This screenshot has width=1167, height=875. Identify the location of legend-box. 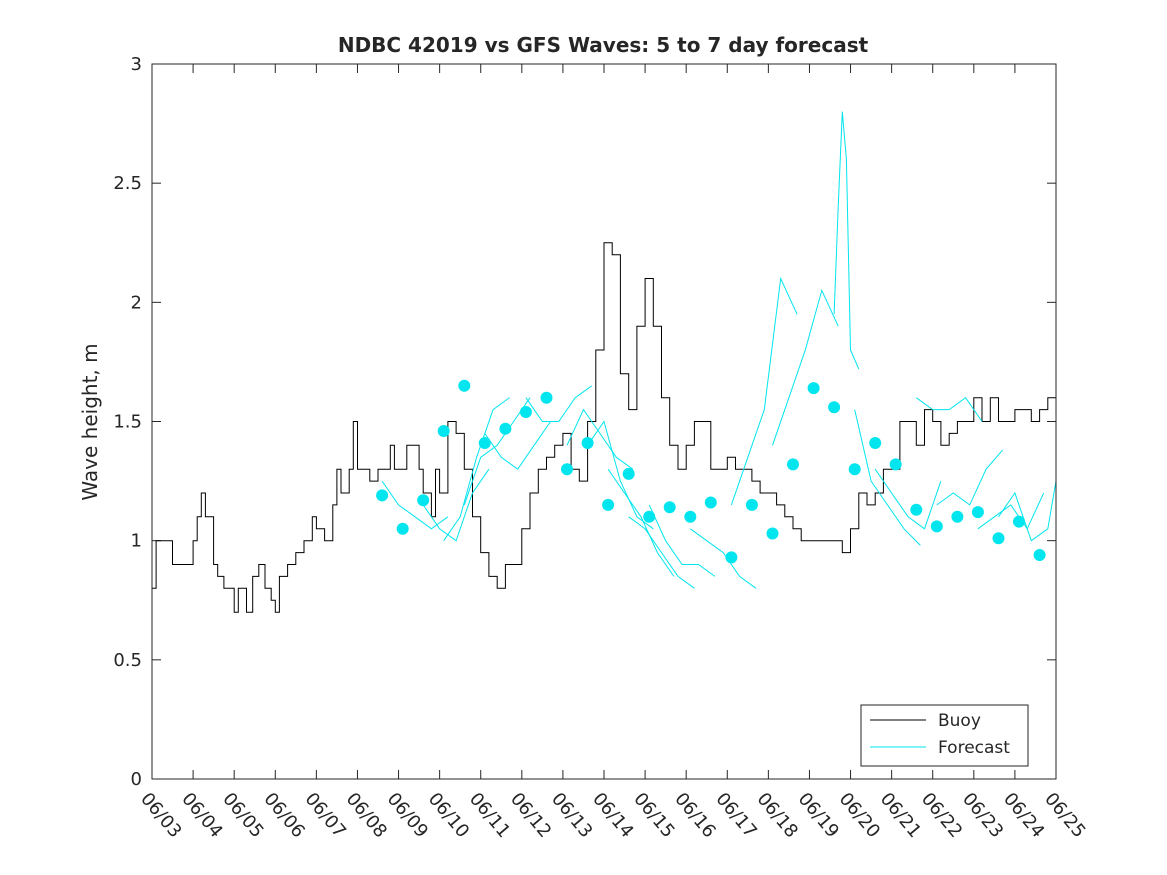
(944, 735).